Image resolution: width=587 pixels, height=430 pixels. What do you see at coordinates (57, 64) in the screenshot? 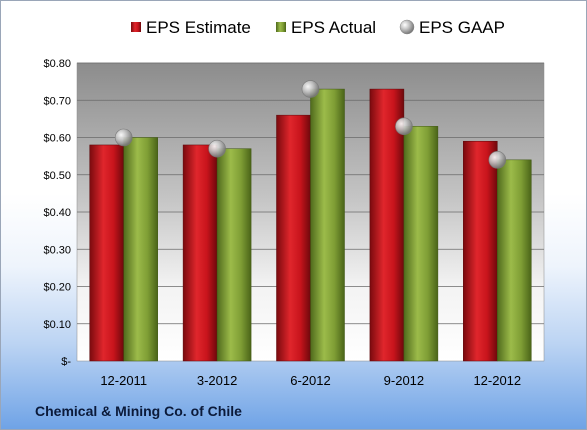
I see `y-tick-label: $0.80` at bounding box center [57, 64].